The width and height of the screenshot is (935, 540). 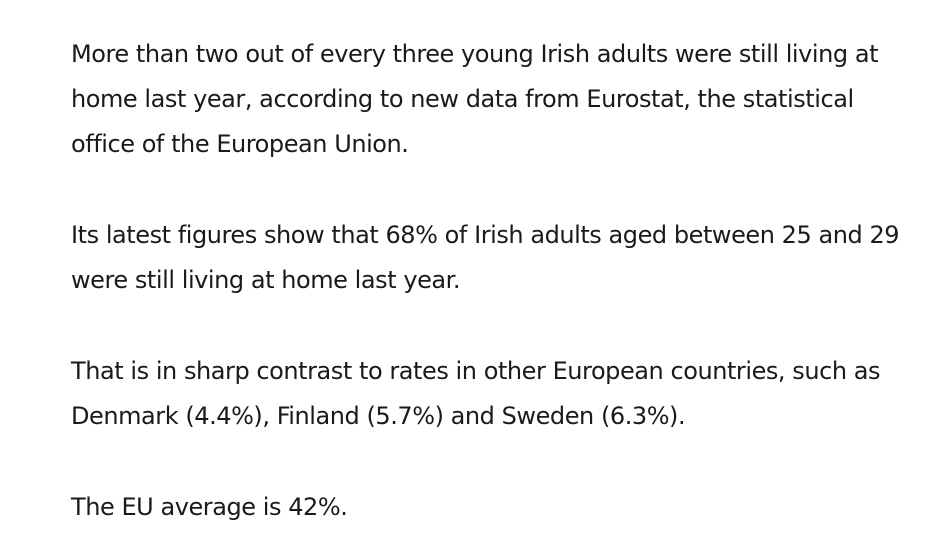 I want to click on article-paragraph-eu-average: The EU average is 42%., so click(x=209, y=507).